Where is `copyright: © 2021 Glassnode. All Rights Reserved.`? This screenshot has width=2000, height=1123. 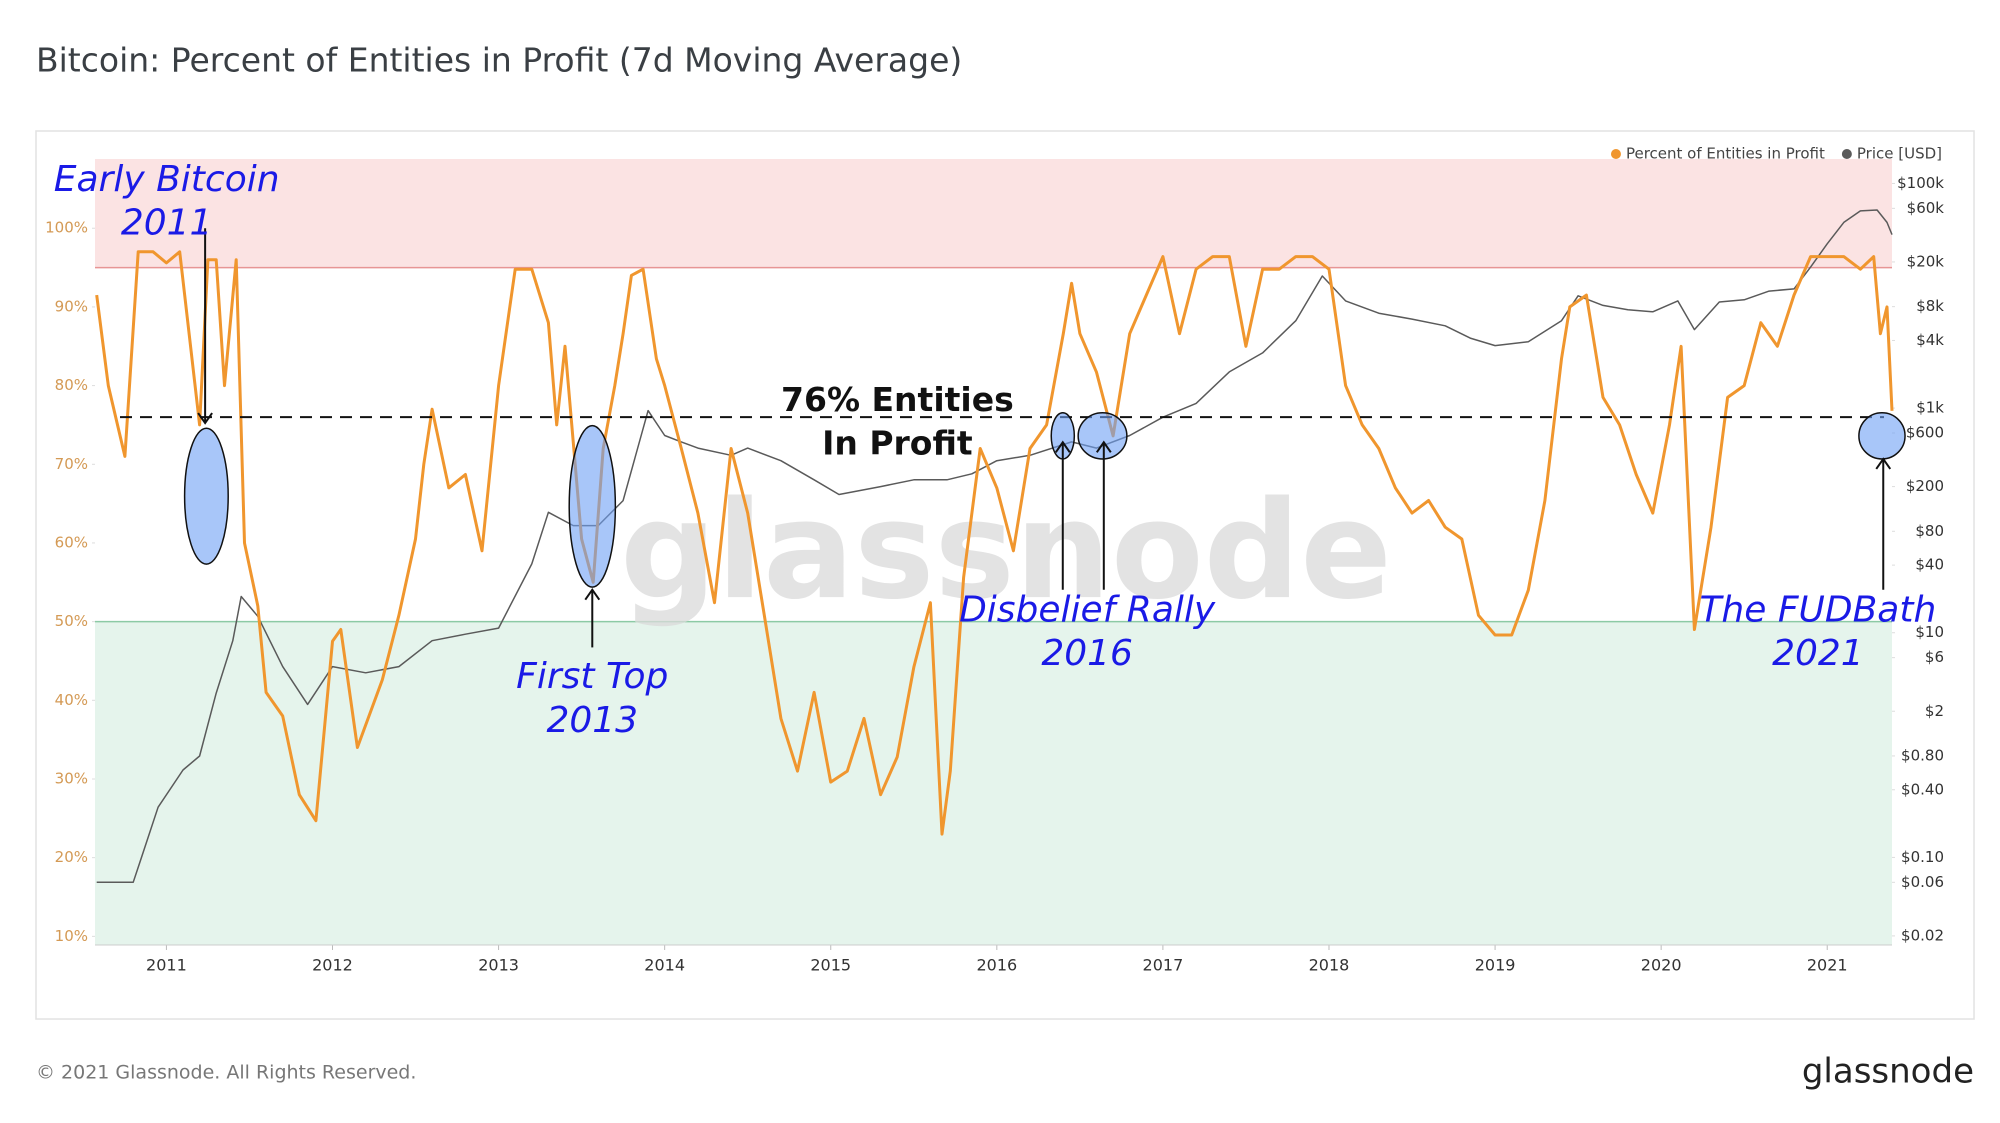
copyright: © 2021 Glassnode. All Rights Reserved. is located at coordinates (226, 1073).